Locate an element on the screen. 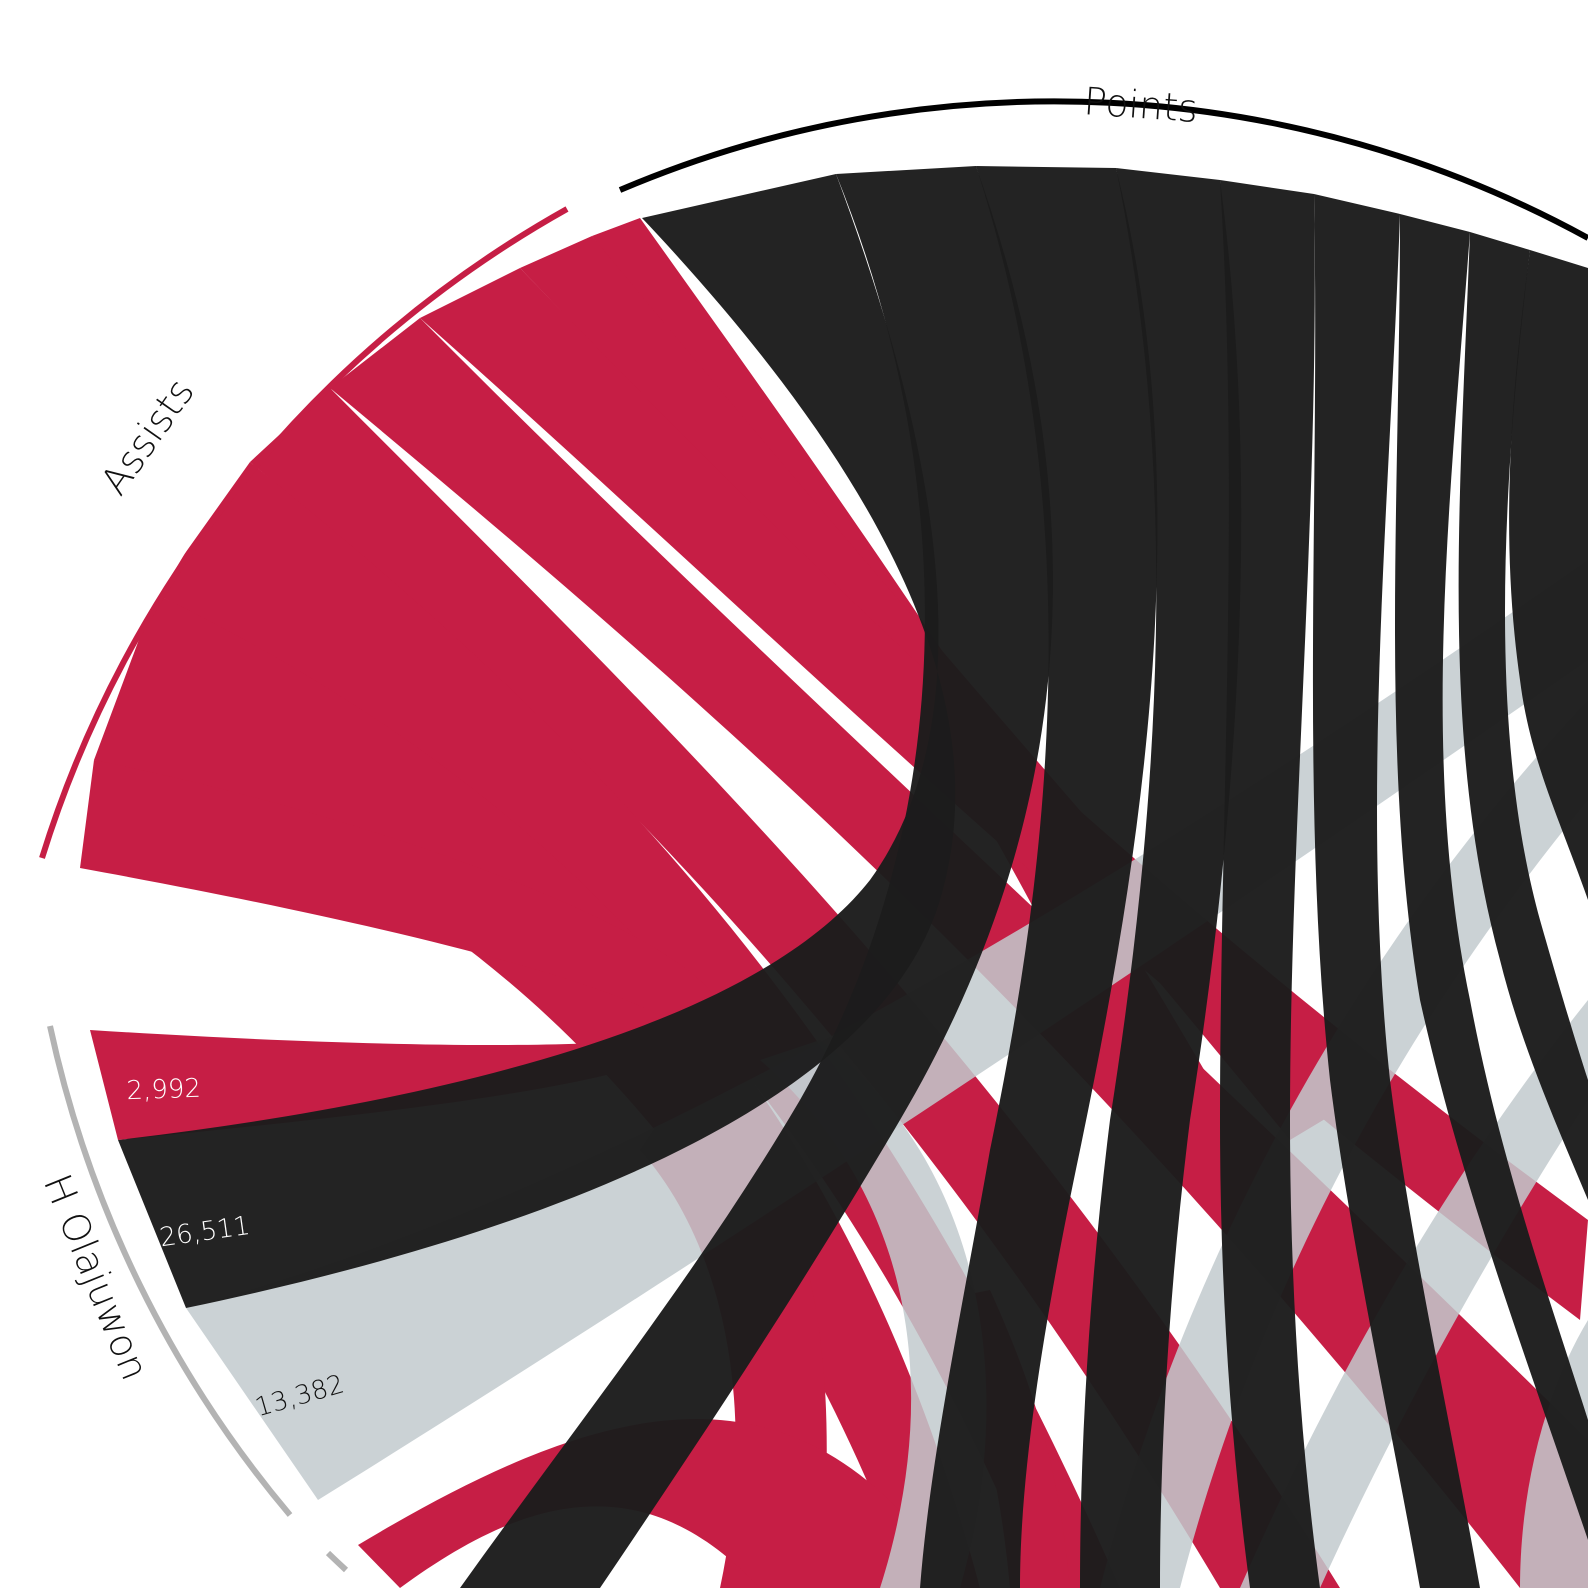 Image resolution: width=1588 pixels, height=1588 pixels. points-outer-arc is located at coordinates (1103, 169).